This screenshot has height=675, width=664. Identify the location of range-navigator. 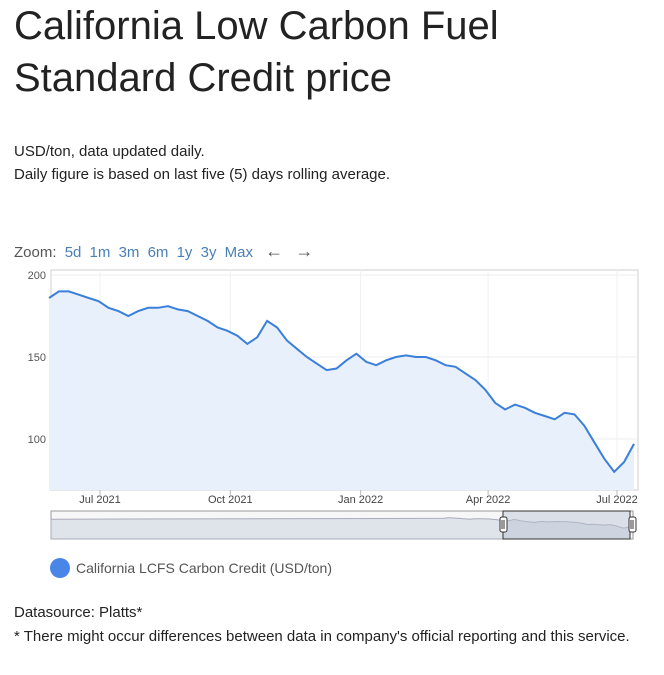
(343, 525).